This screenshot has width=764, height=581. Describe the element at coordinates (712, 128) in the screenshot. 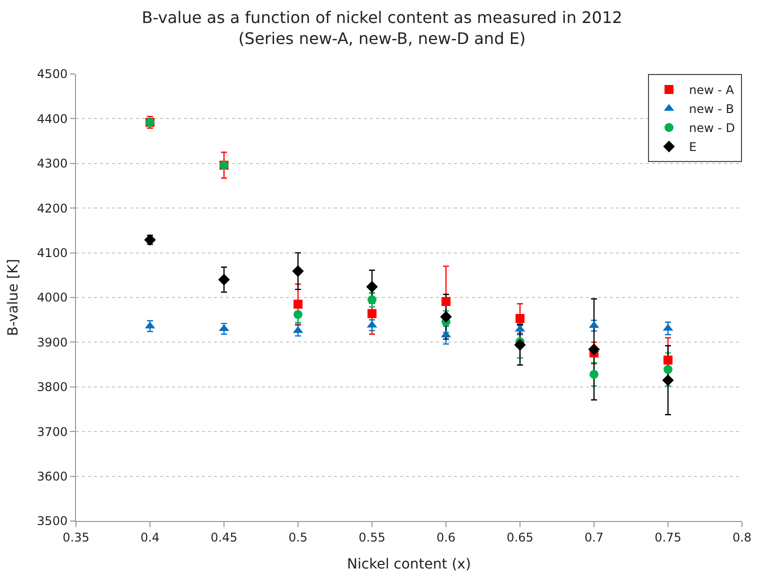

I see `legend-label: new - D` at that location.